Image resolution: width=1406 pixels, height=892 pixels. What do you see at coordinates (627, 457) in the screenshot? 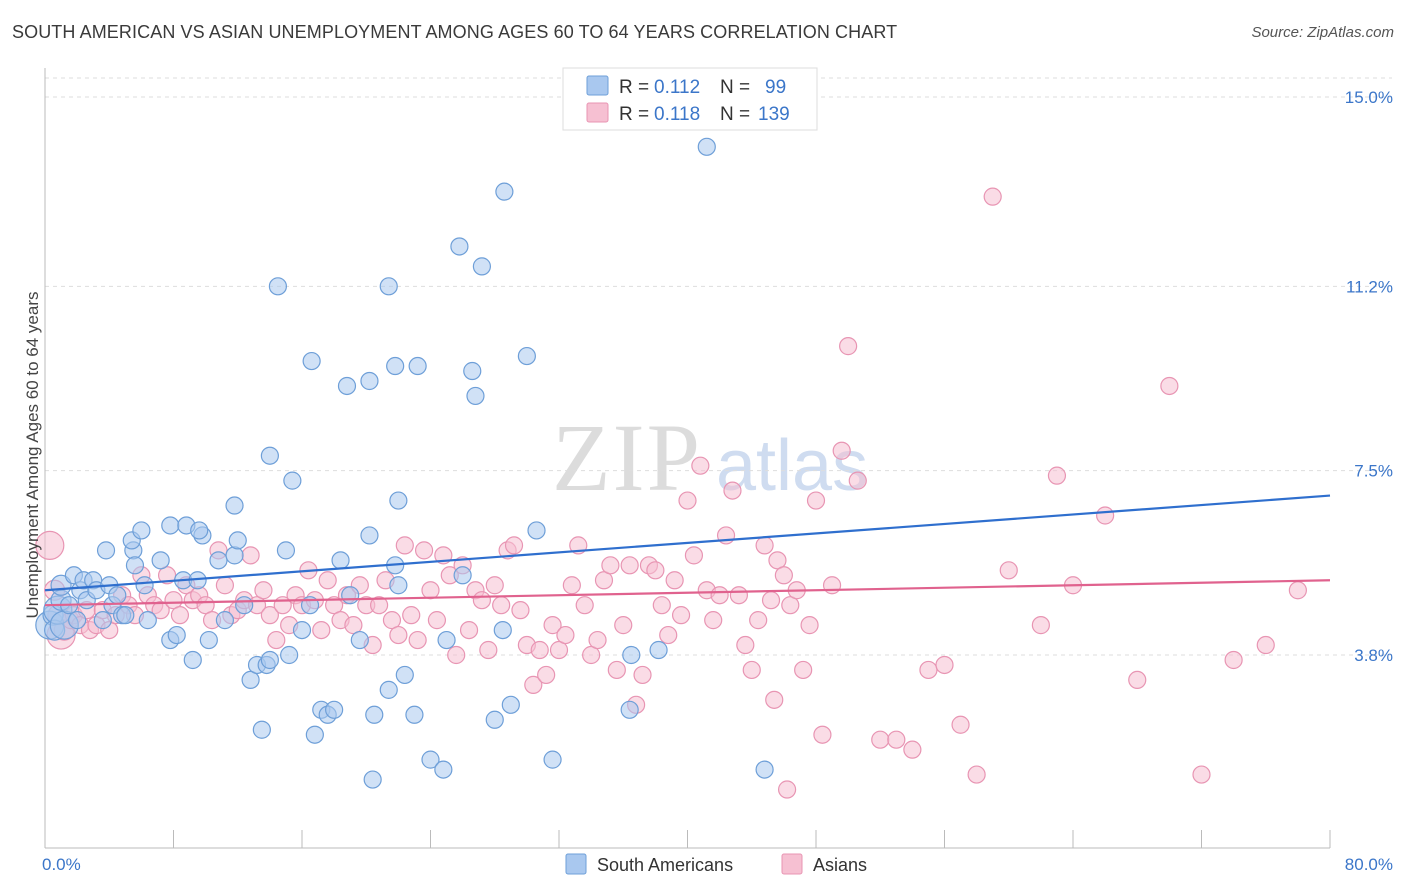
I see `watermark-zip: ZIP` at bounding box center [627, 457].